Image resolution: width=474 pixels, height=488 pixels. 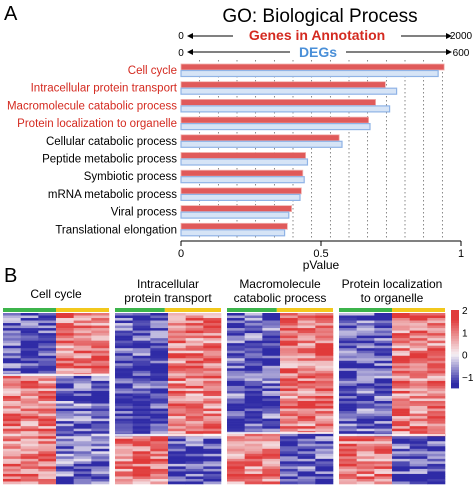 I want to click on bar-genes-in-annotation, so click(x=243, y=155).